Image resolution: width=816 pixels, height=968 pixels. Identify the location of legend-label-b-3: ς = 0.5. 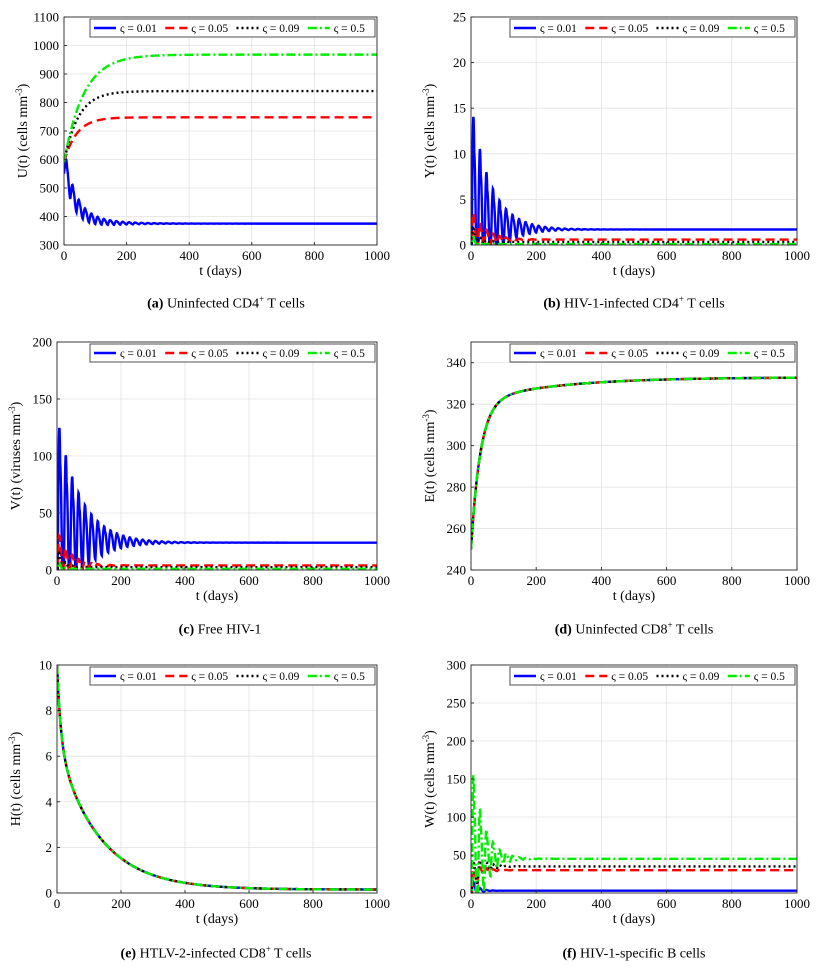
(769, 29).